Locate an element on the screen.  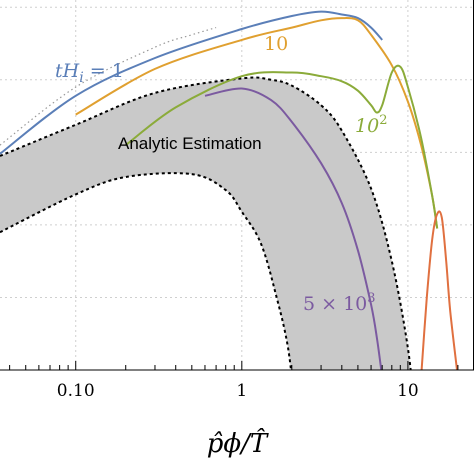
x-ticks: 0.10 1 10 is located at coordinates (234, 381).